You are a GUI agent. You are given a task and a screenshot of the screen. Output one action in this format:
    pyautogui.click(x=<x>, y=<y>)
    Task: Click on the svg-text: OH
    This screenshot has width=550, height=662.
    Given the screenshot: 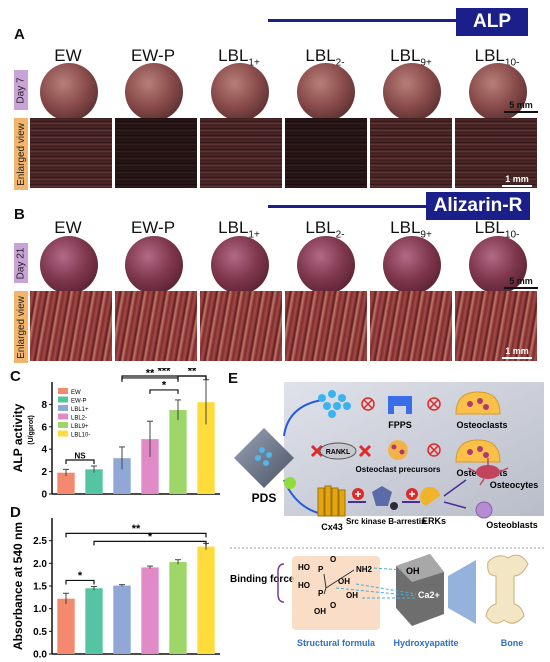 What is the action you would take?
    pyautogui.click(x=344, y=581)
    